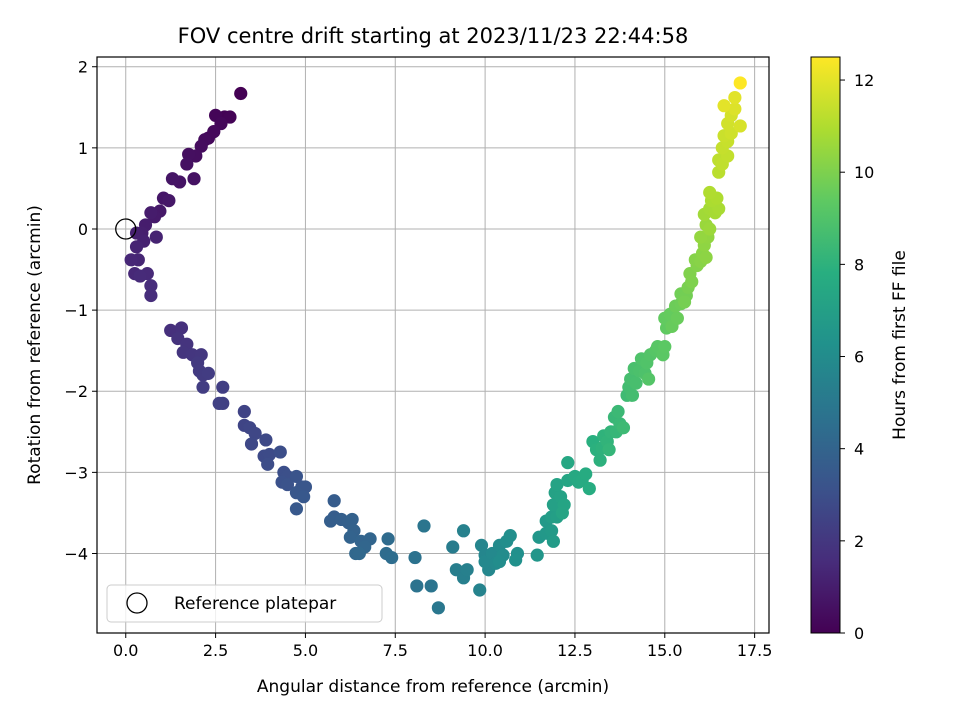  What do you see at coordinates (125, 650) in the screenshot?
I see `x-tick-label: 0.0` at bounding box center [125, 650].